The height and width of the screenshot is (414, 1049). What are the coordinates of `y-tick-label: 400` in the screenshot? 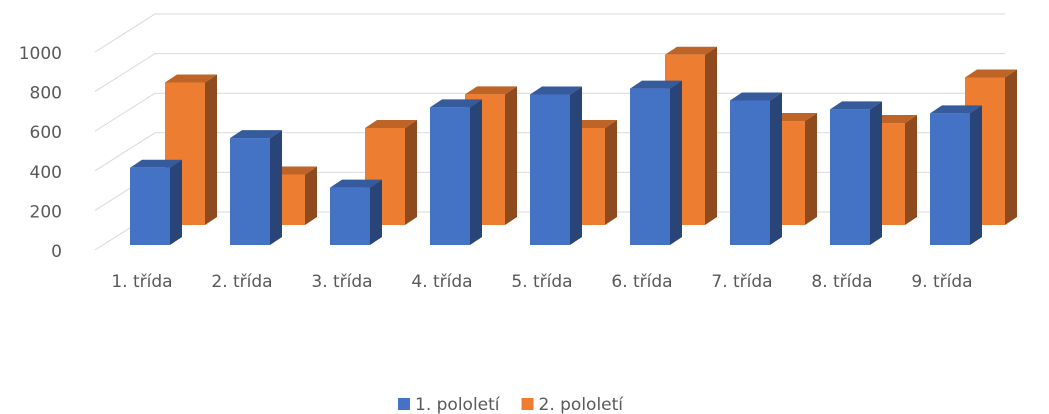 It's located at (46, 173).